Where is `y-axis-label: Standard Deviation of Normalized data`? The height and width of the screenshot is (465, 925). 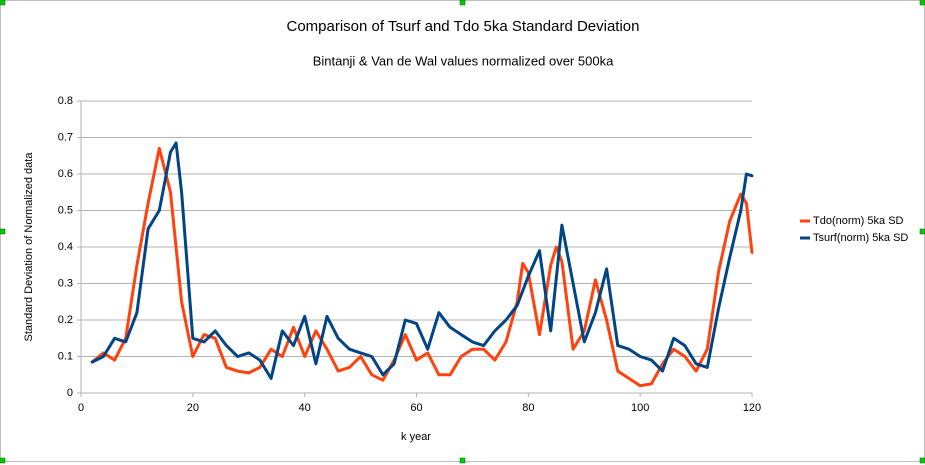 y-axis-label: Standard Deviation of Normalized data is located at coordinates (29, 247).